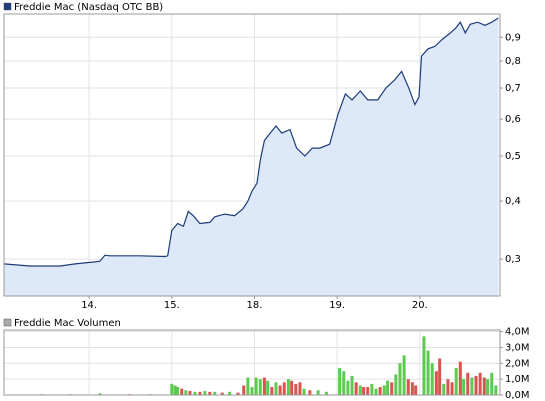 The width and height of the screenshot is (545, 401). Describe the element at coordinates (89, 305) in the screenshot. I see `x-tick-label: 14.` at that location.